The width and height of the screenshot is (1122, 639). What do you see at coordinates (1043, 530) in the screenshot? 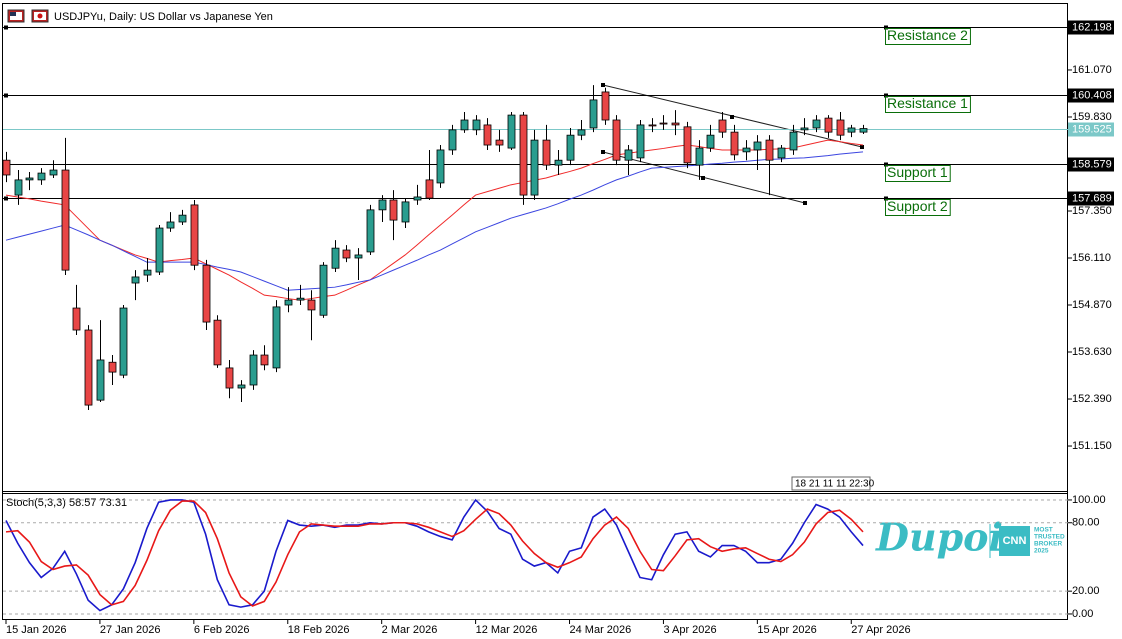
I see `logo-line: MOST` at bounding box center [1043, 530].